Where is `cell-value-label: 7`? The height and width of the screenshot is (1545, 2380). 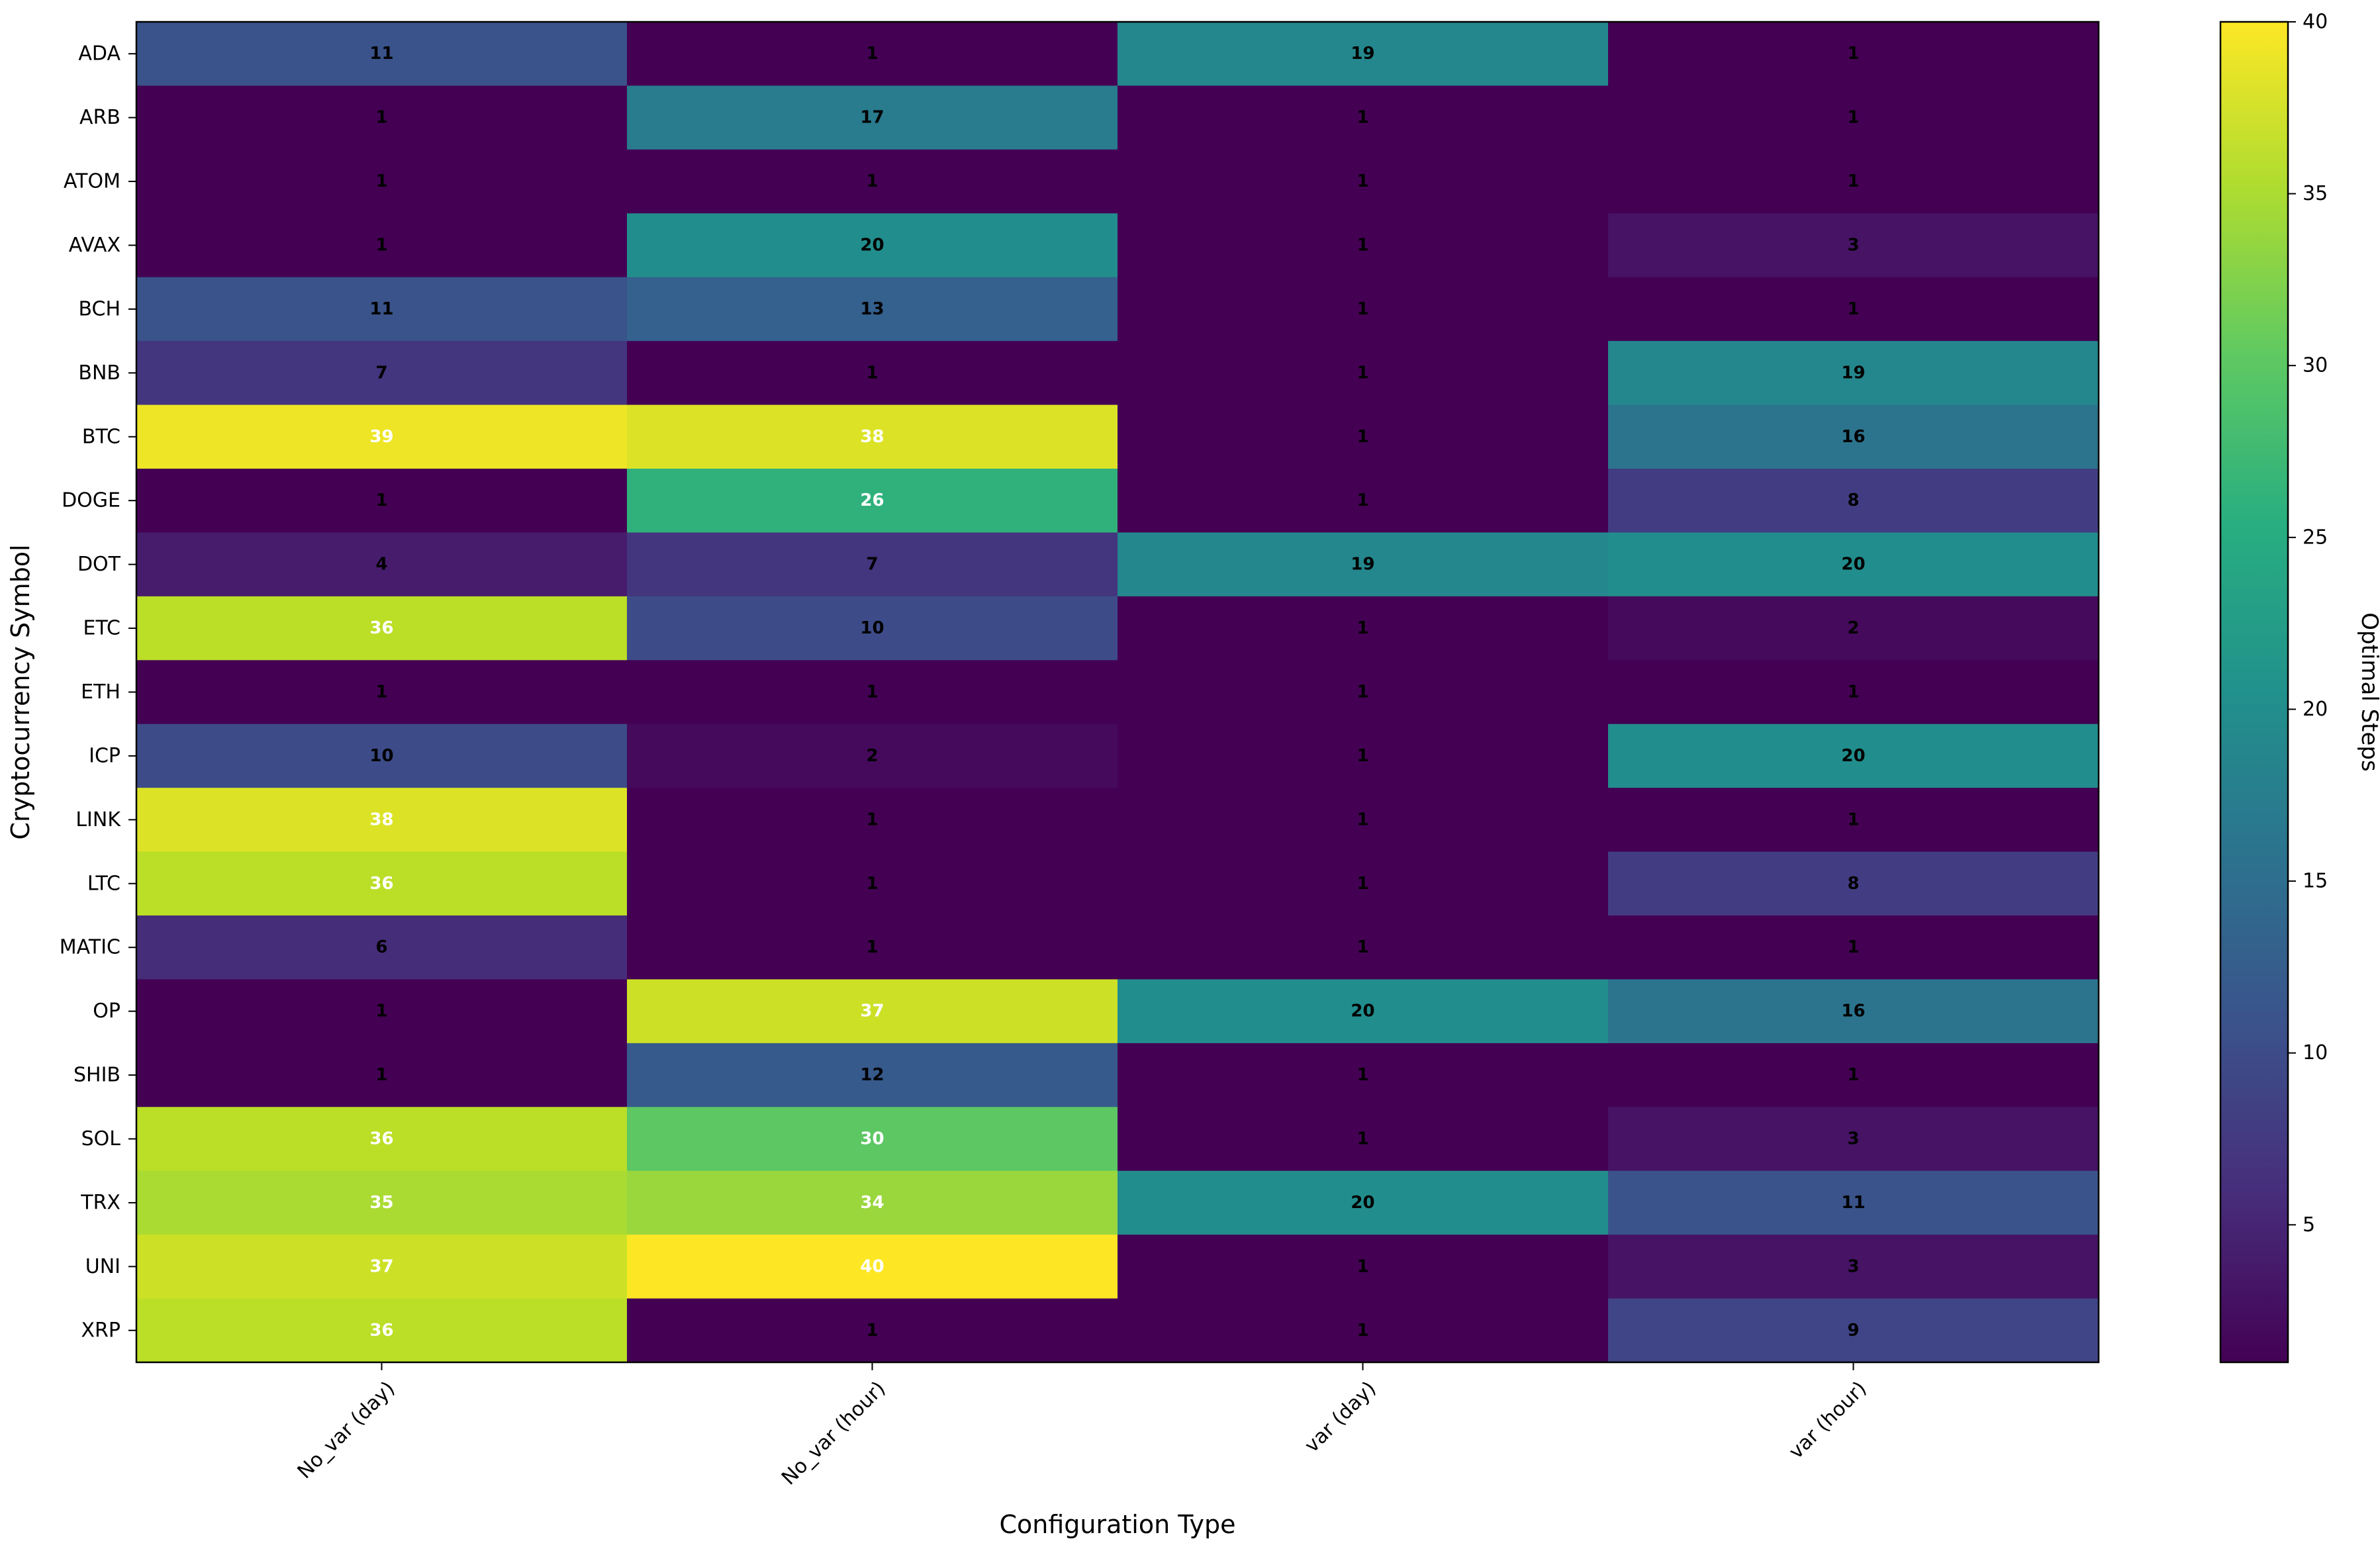
cell-value-label: 7 is located at coordinates (872, 565).